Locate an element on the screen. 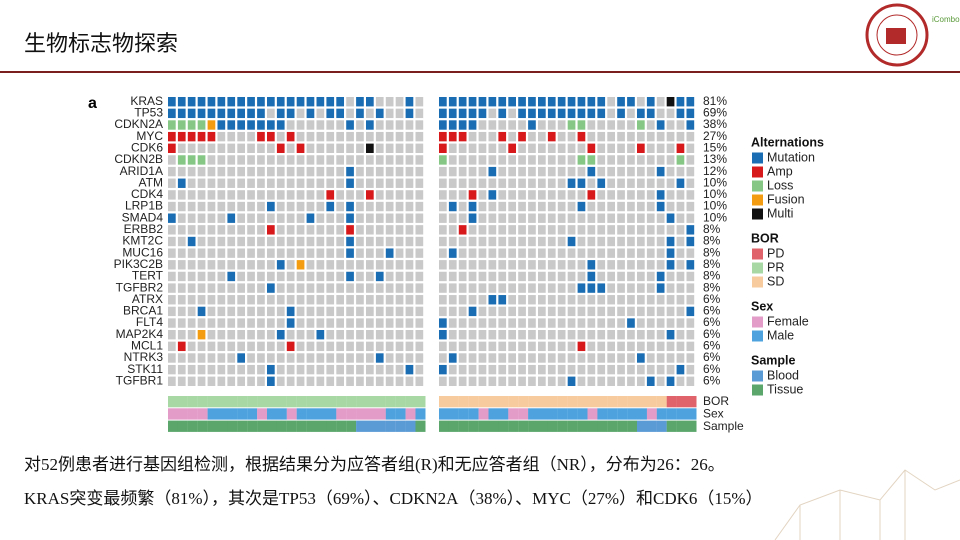  gene-label: NTRK3 is located at coordinates (144, 357).